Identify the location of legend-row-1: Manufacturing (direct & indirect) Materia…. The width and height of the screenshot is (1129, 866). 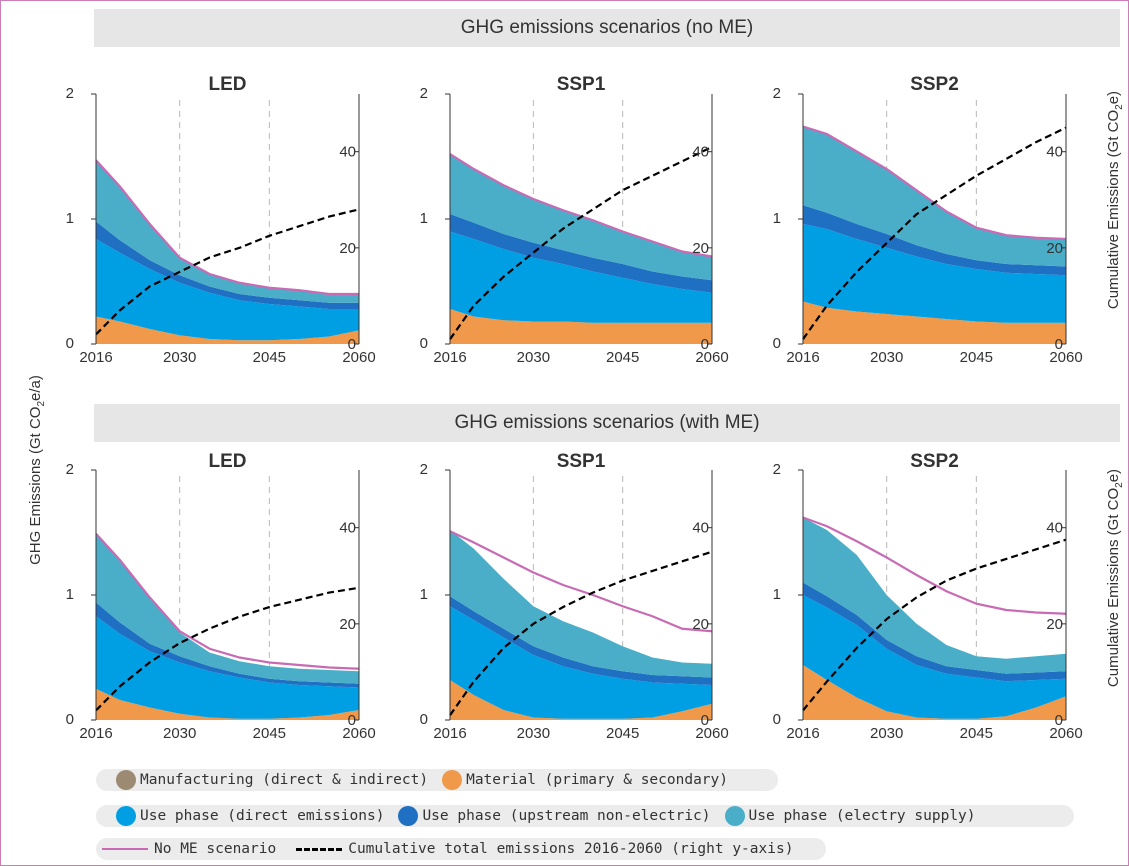
(437, 780).